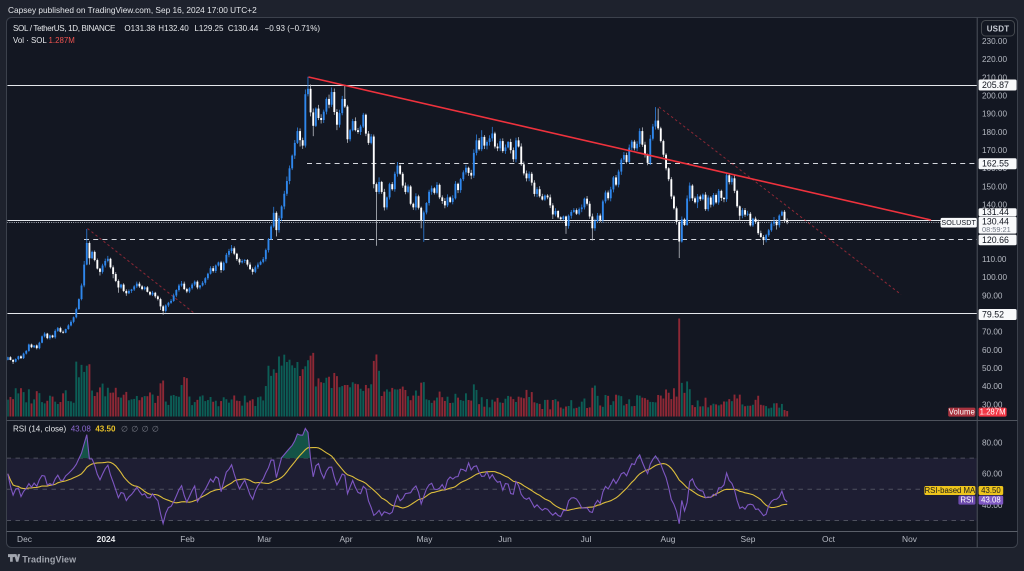 The width and height of the screenshot is (1024, 571). I want to click on svg-text: Nov, so click(910, 539).